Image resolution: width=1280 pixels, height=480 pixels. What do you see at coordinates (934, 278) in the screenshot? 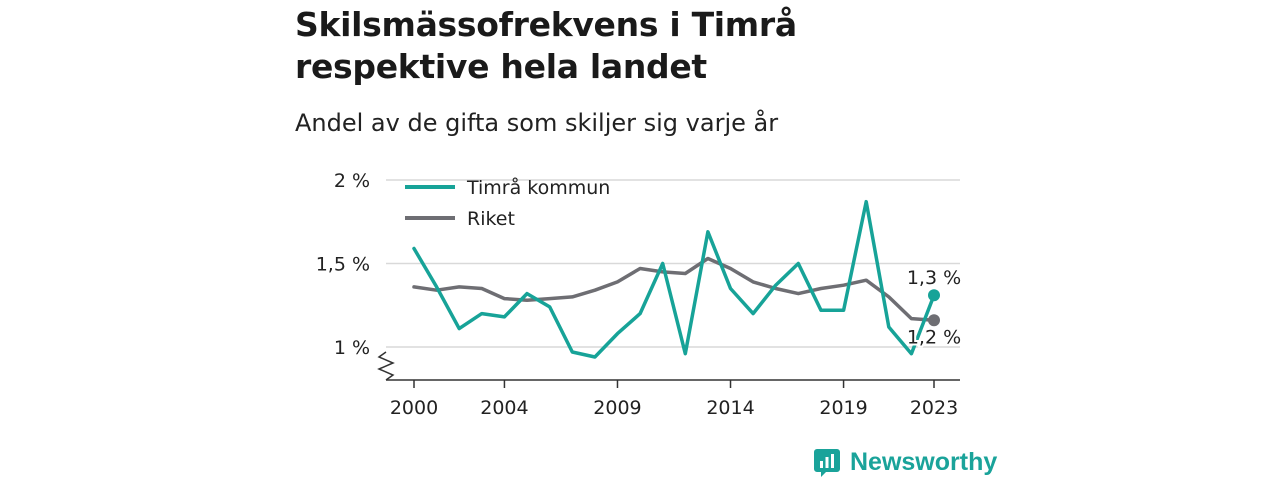
I see `end-value-label-timra: 1,3 %` at bounding box center [934, 278].